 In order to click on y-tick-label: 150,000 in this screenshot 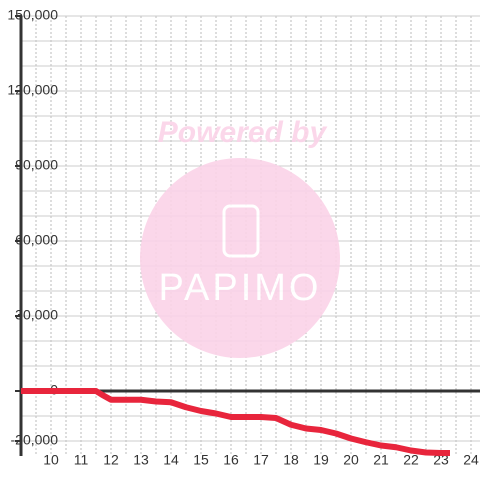, I will do `click(32, 15)`.